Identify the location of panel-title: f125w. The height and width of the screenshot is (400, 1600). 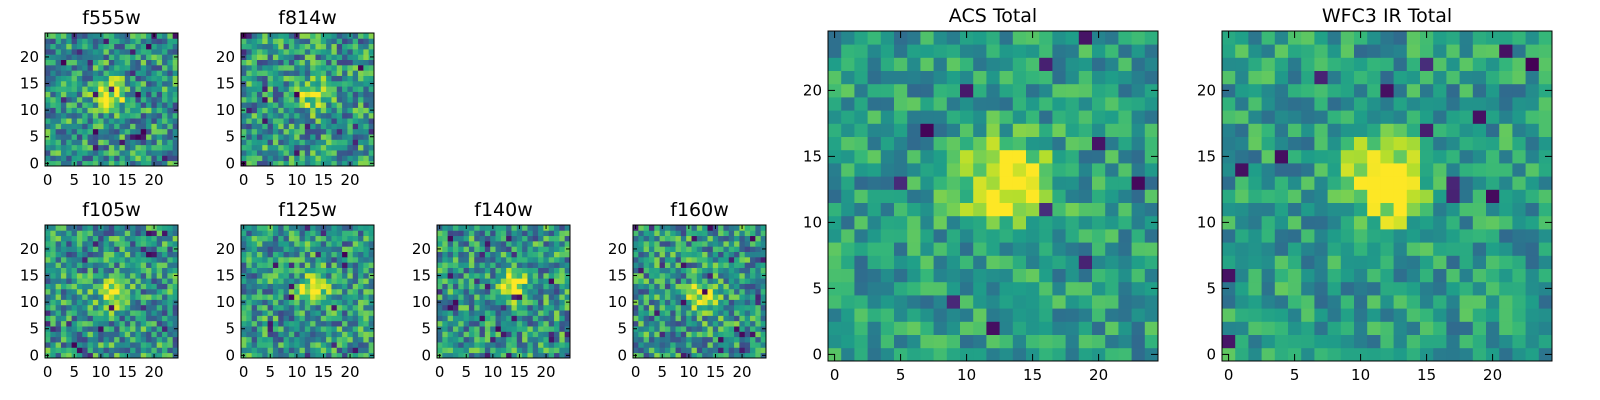
(307, 210).